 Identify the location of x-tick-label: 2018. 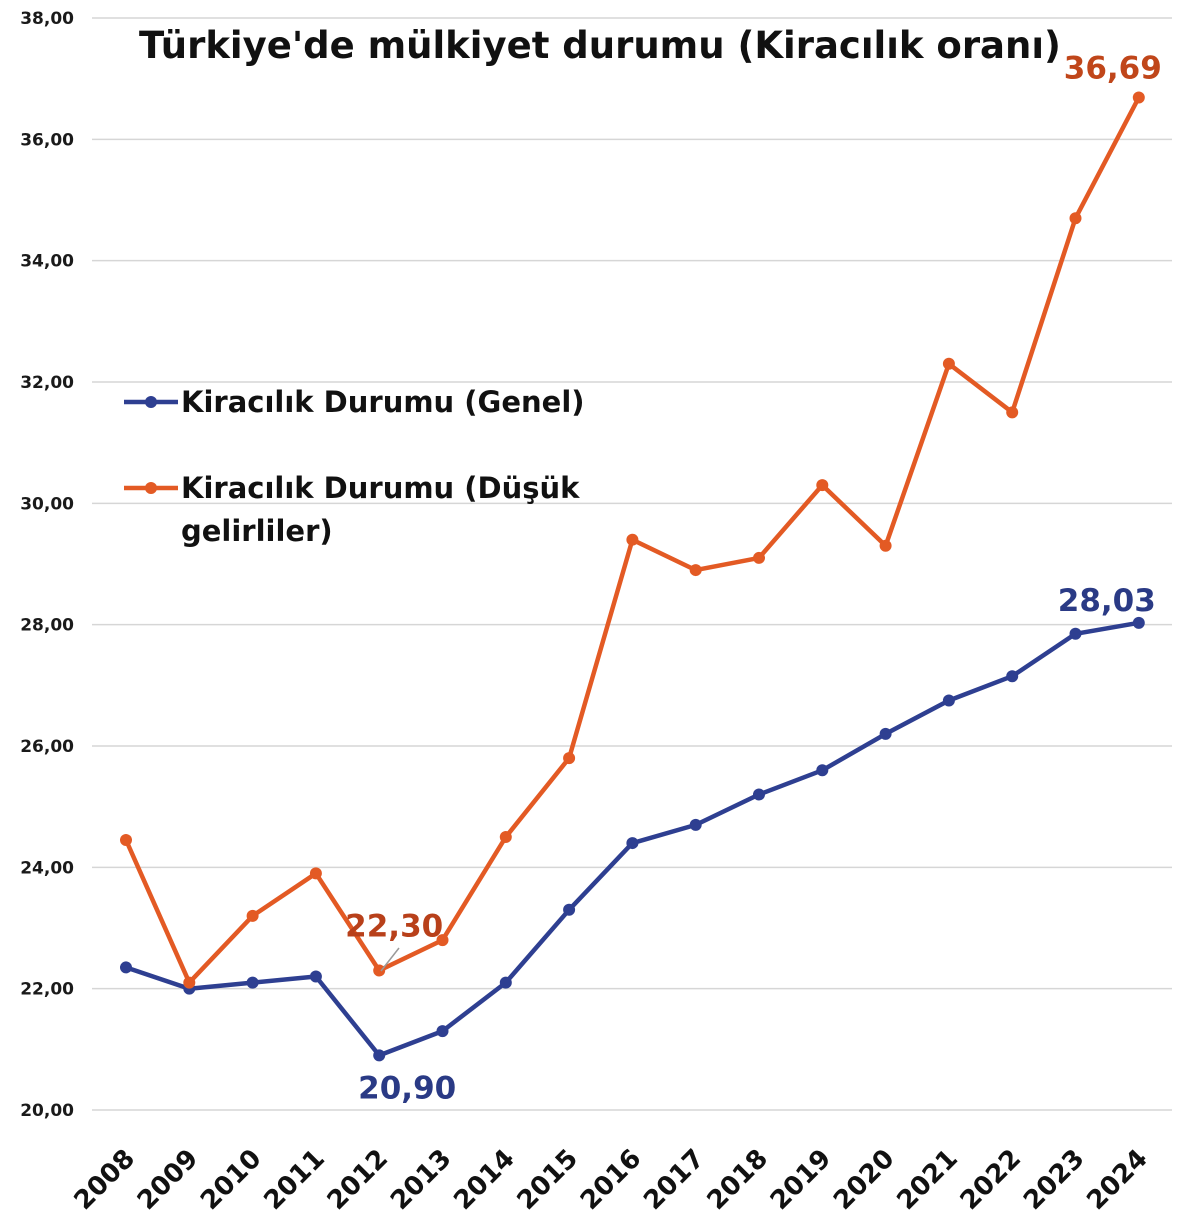
(738, 1180).